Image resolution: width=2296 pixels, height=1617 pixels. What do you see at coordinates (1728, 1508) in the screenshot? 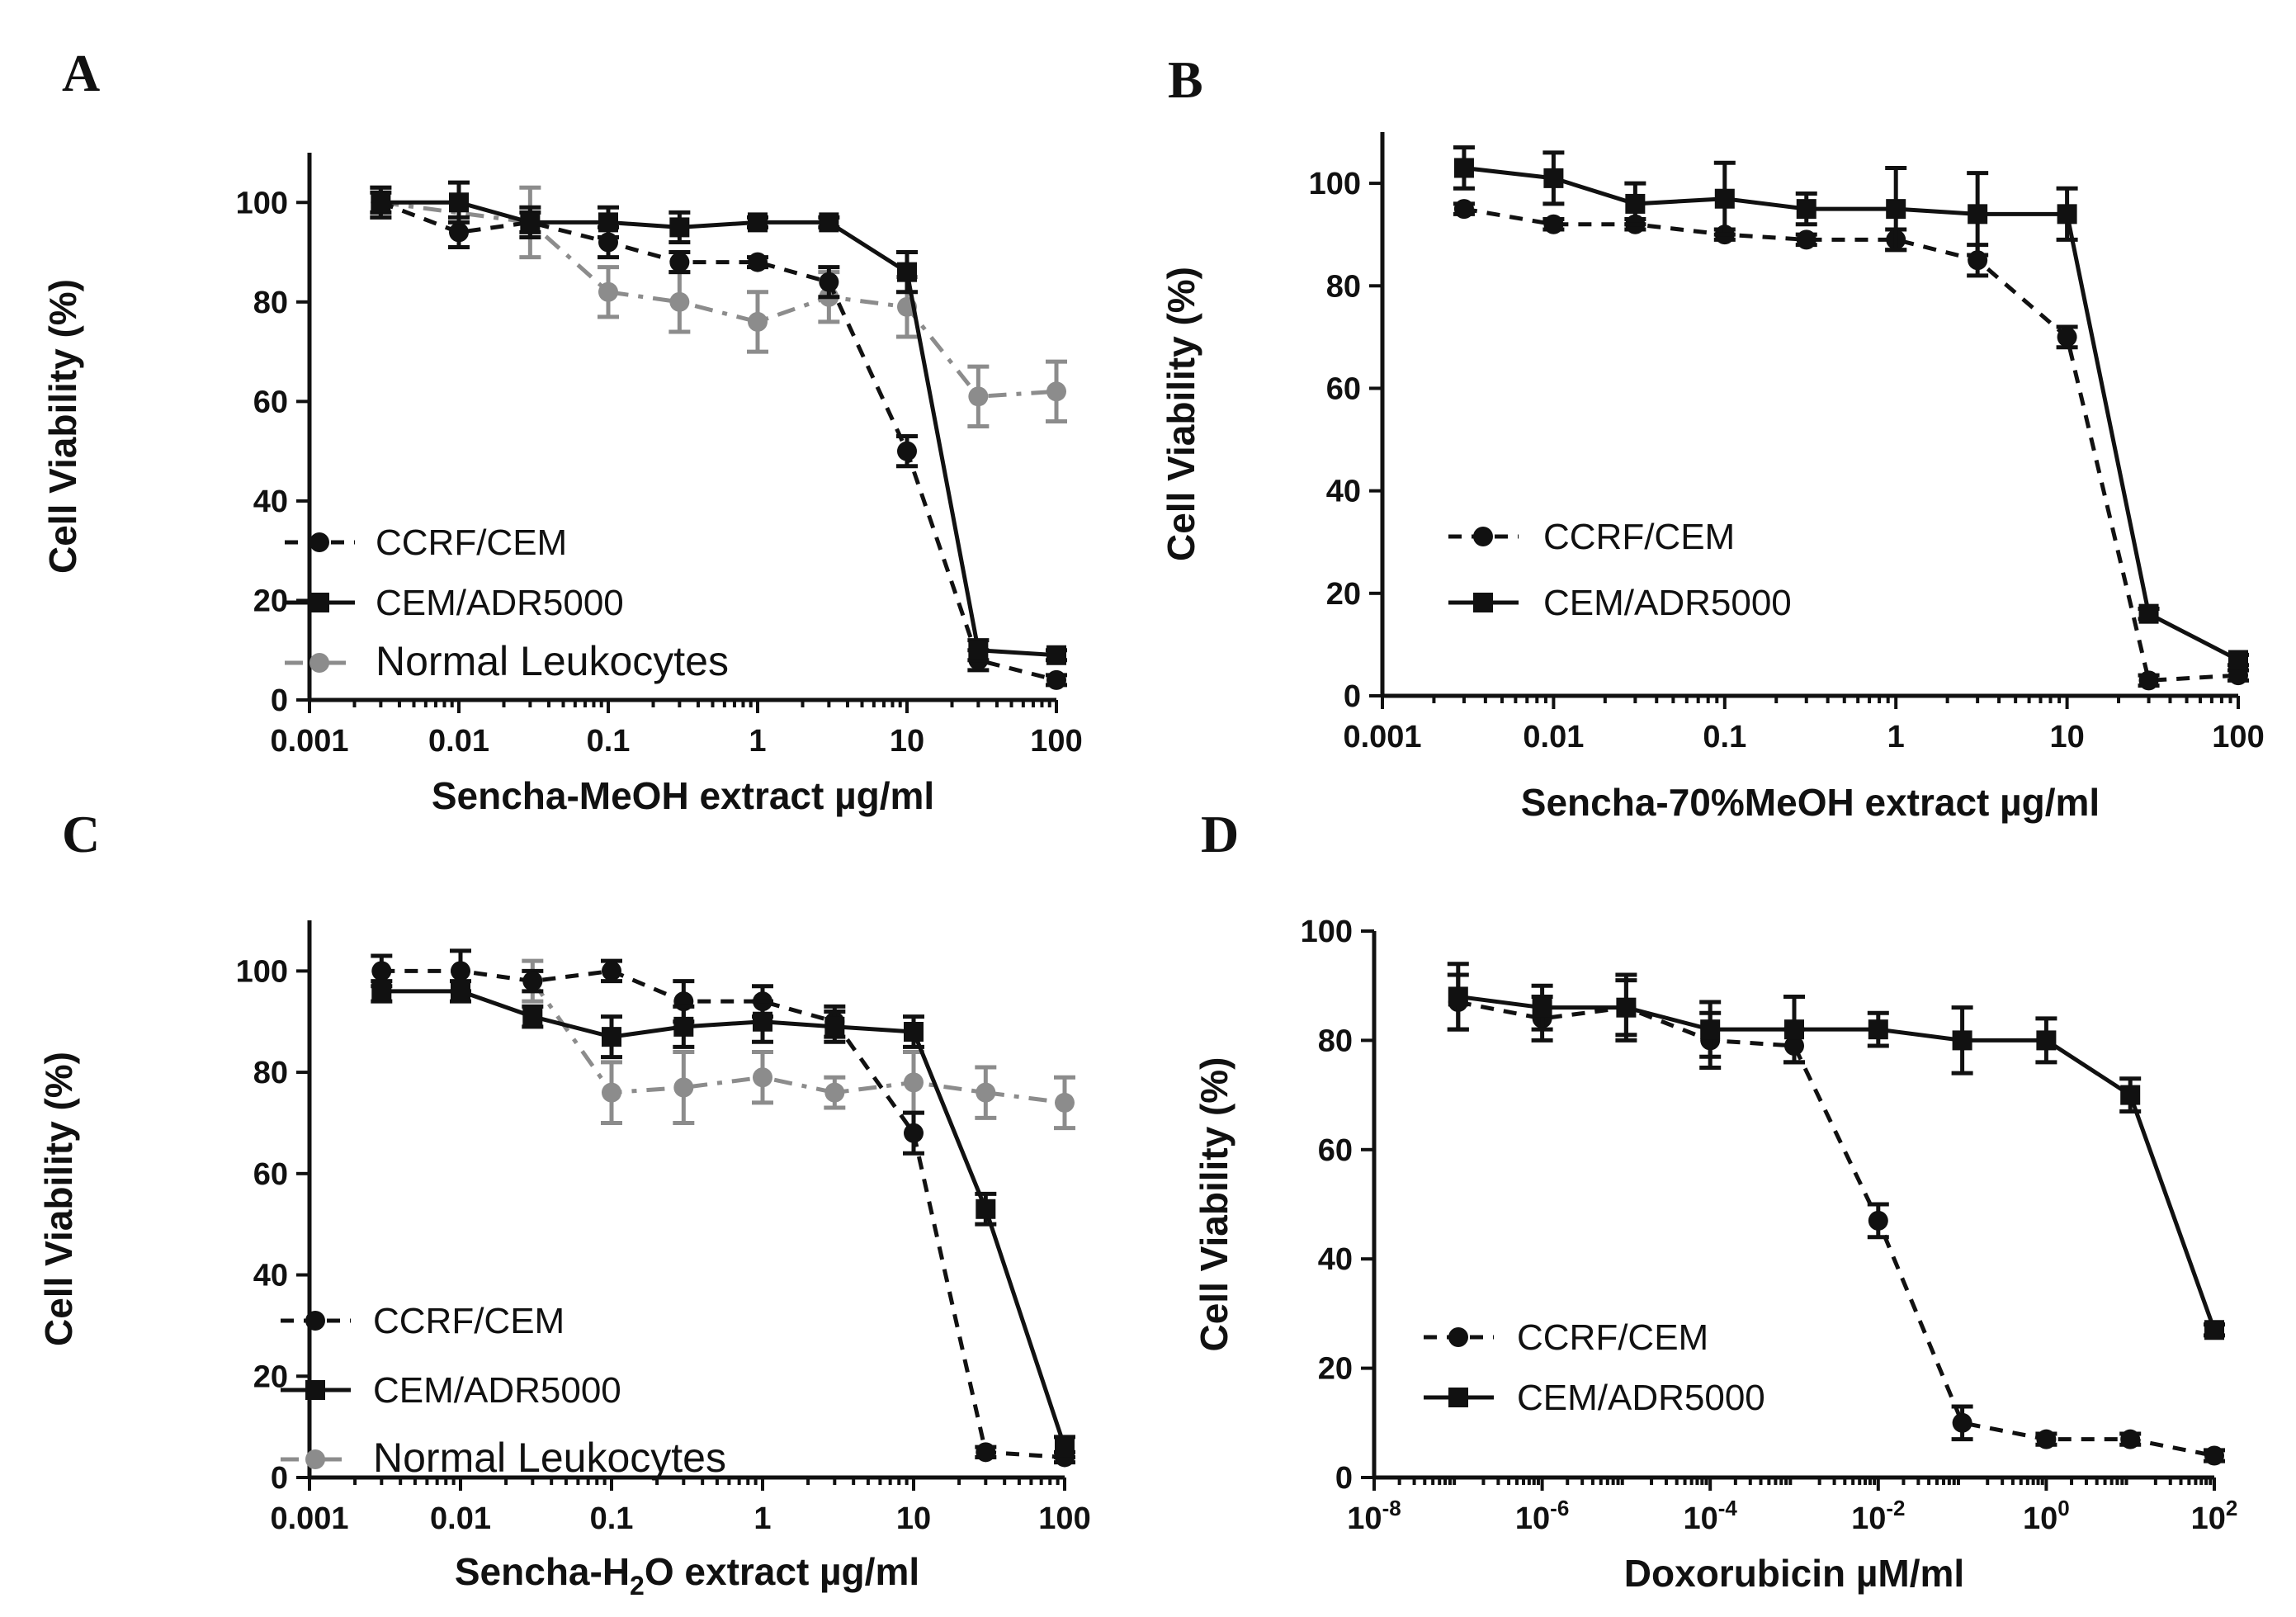
I see `x-tick-exponent: -4` at bounding box center [1728, 1508].